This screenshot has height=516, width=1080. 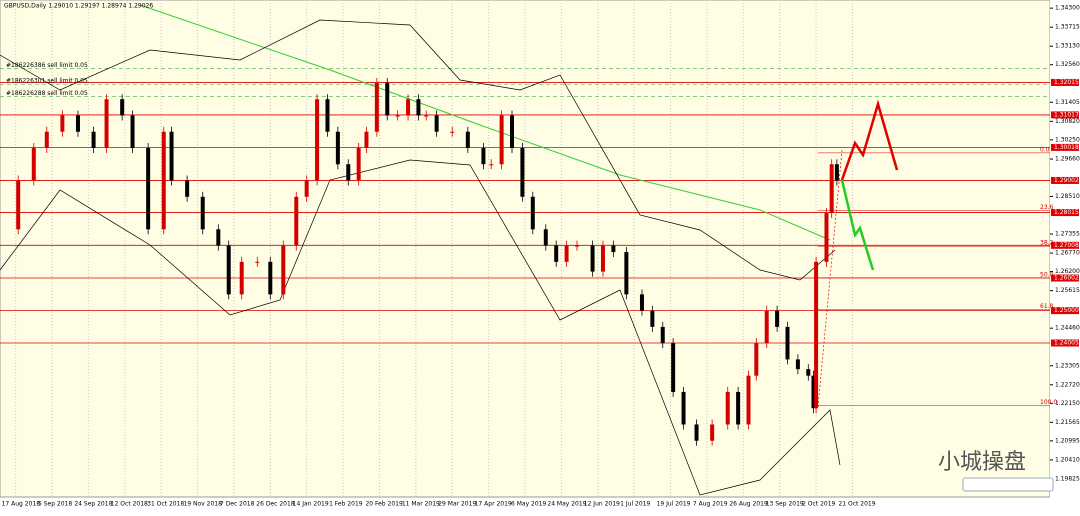 I want to click on ime-toolbar, so click(x=1008, y=484).